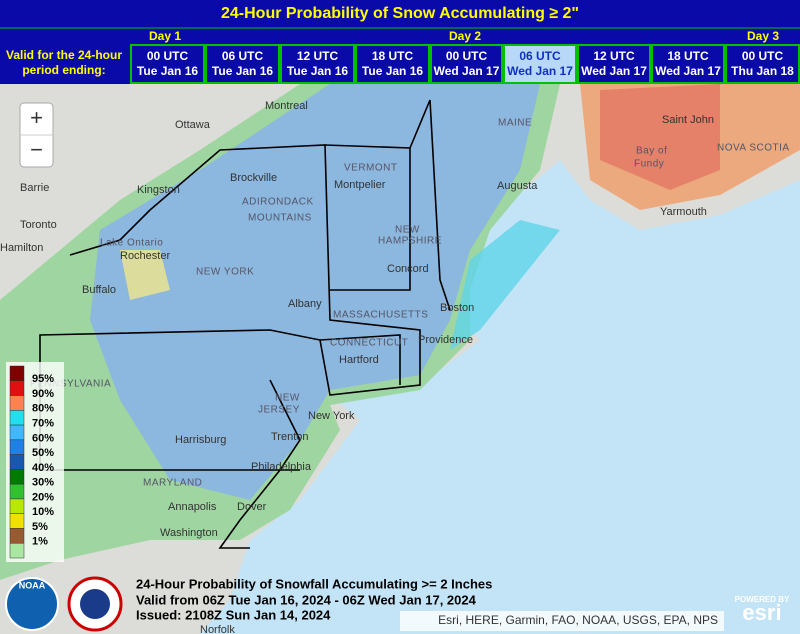  What do you see at coordinates (131, 243) in the screenshot?
I see `place-label: Lake Ontario` at bounding box center [131, 243].